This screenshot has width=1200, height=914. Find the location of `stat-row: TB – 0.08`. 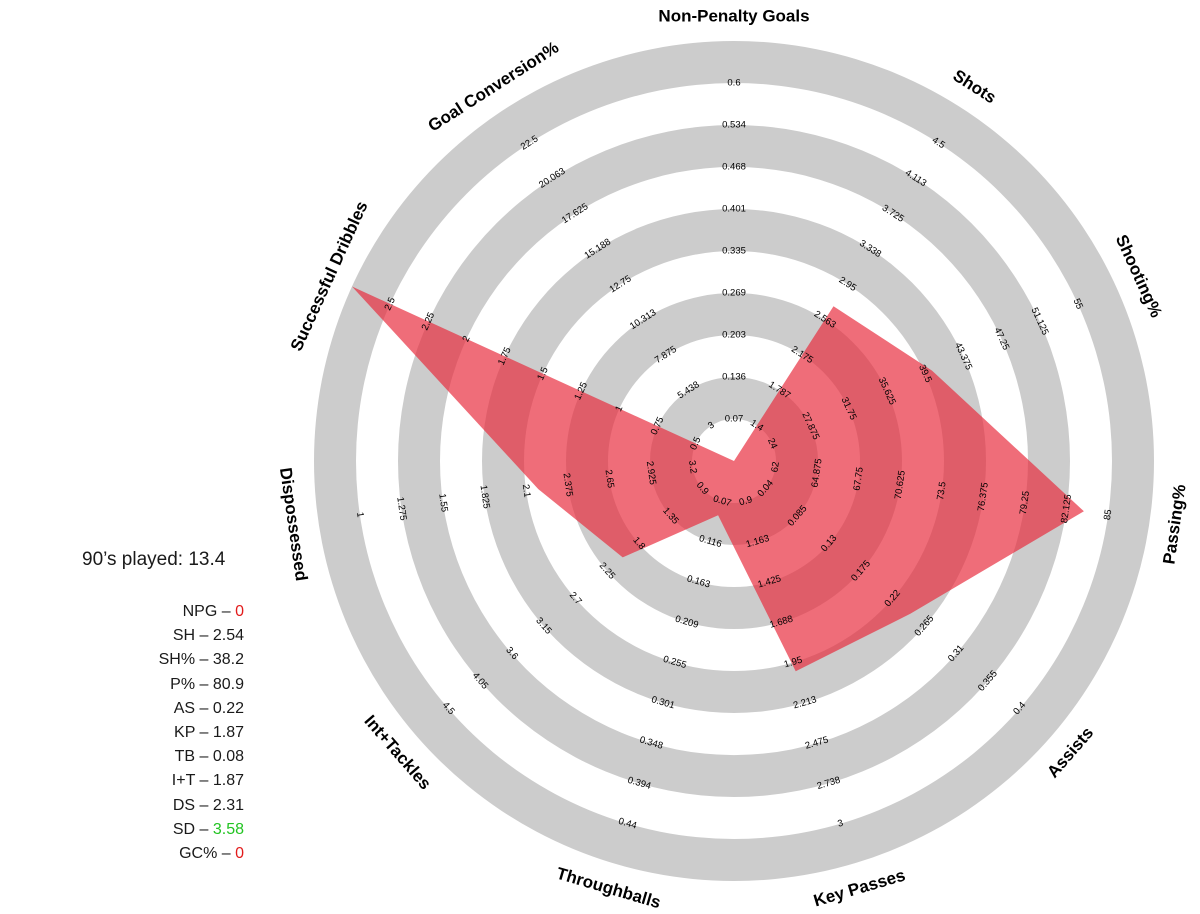

stat-row: TB – 0.08 is located at coordinates (167, 757).